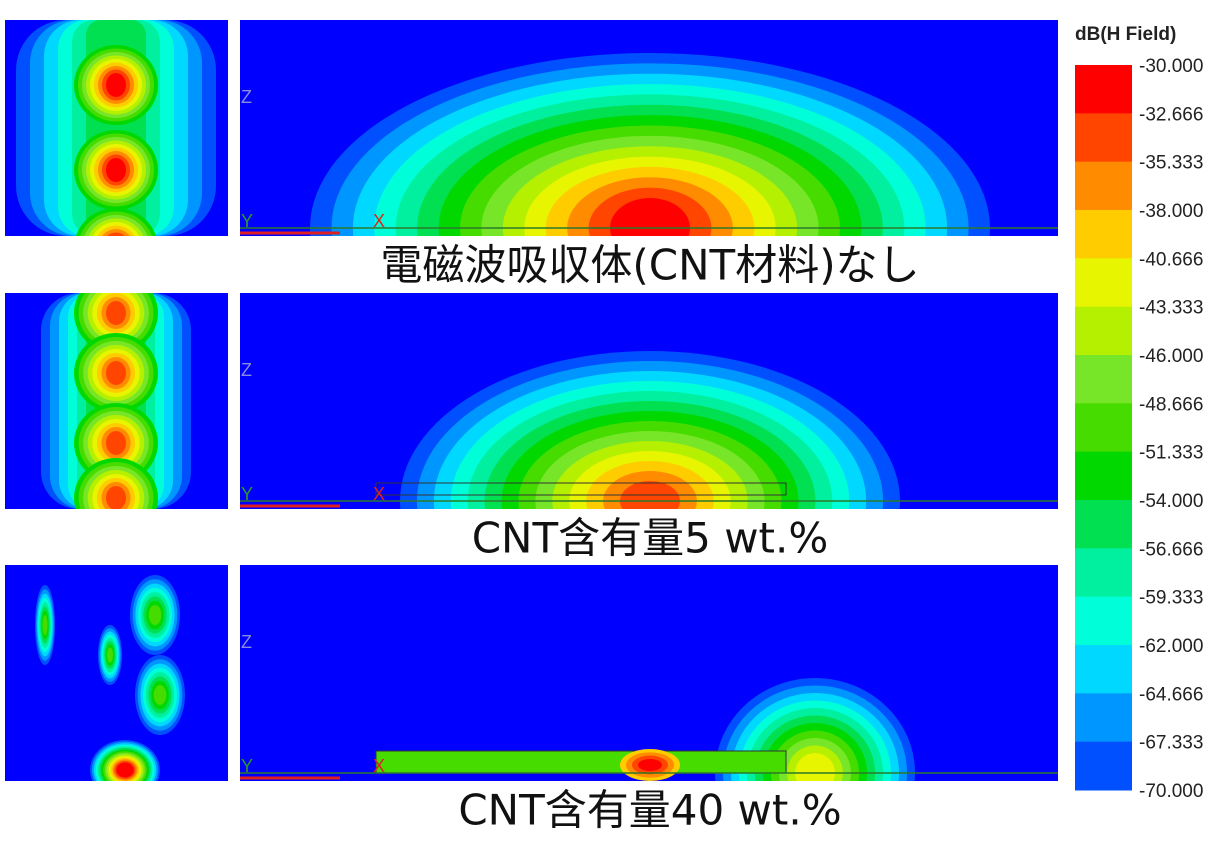  I want to click on colorbar-tick-label: -62.000, so click(1171, 646).